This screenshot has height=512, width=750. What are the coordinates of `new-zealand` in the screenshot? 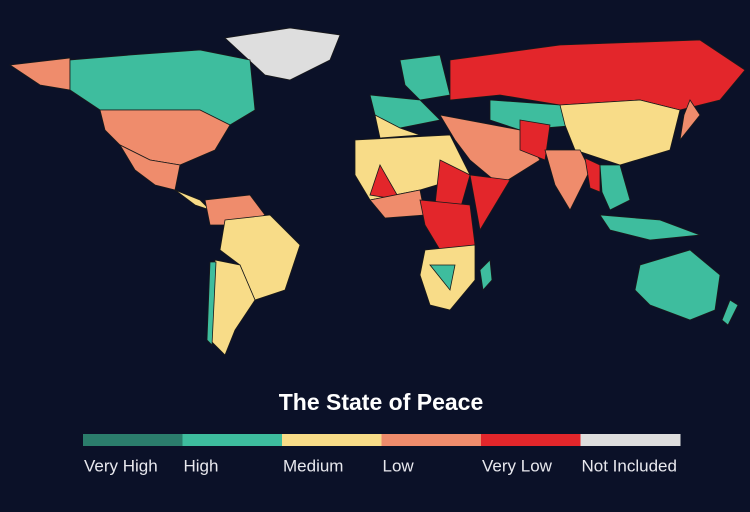 It's located at (730, 312).